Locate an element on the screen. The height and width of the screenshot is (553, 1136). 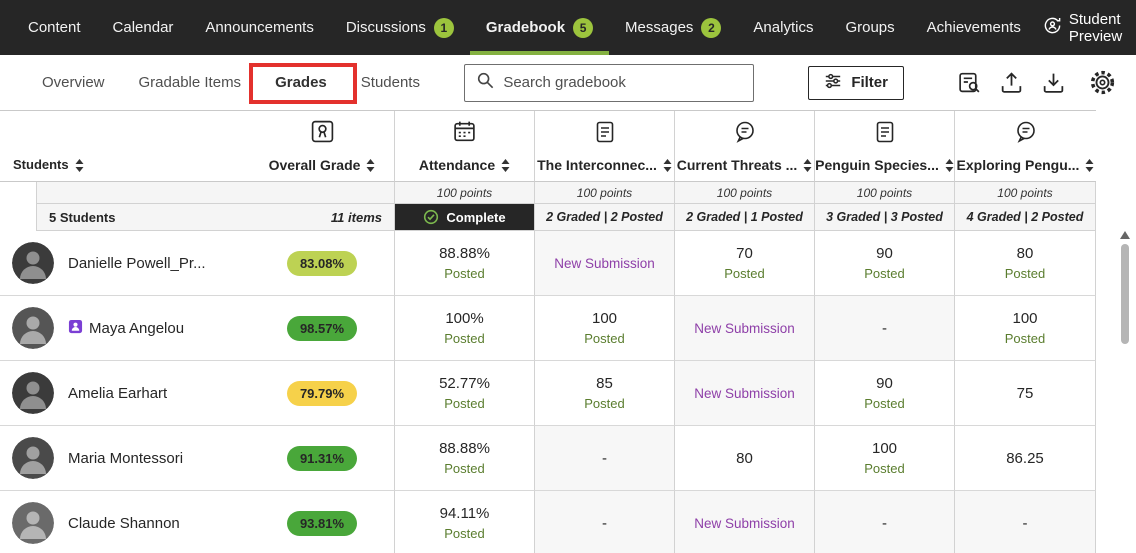
overall-grade-cell: 91.31% is located at coordinates (322, 458).